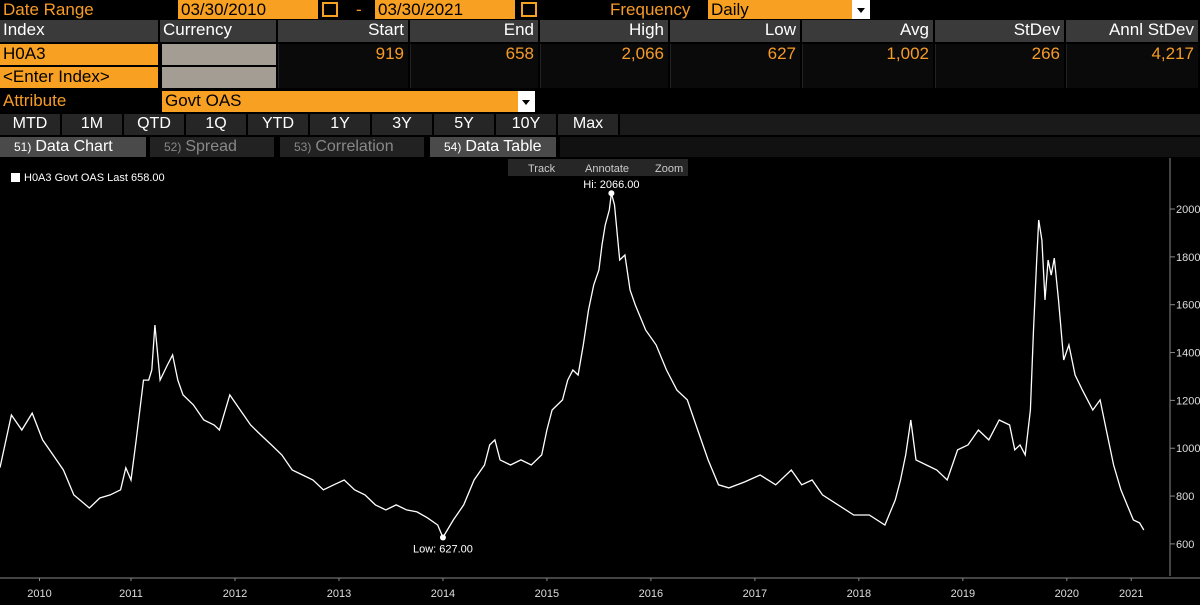 This screenshot has height=605, width=1200. Describe the element at coordinates (867, 31) in the screenshot. I see `column-header: Avg` at that location.